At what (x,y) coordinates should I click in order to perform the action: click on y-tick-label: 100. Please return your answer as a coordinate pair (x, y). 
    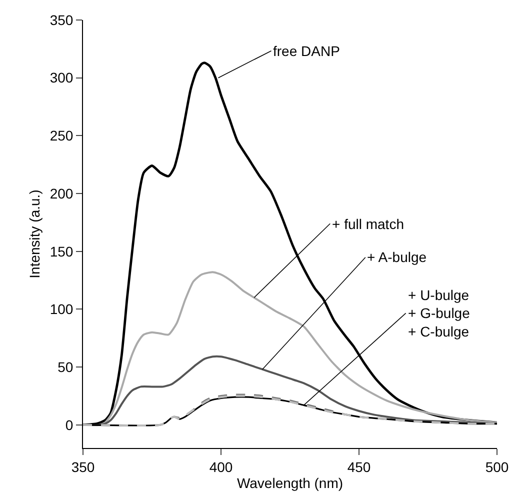
    Looking at the image, I should click on (62, 309).